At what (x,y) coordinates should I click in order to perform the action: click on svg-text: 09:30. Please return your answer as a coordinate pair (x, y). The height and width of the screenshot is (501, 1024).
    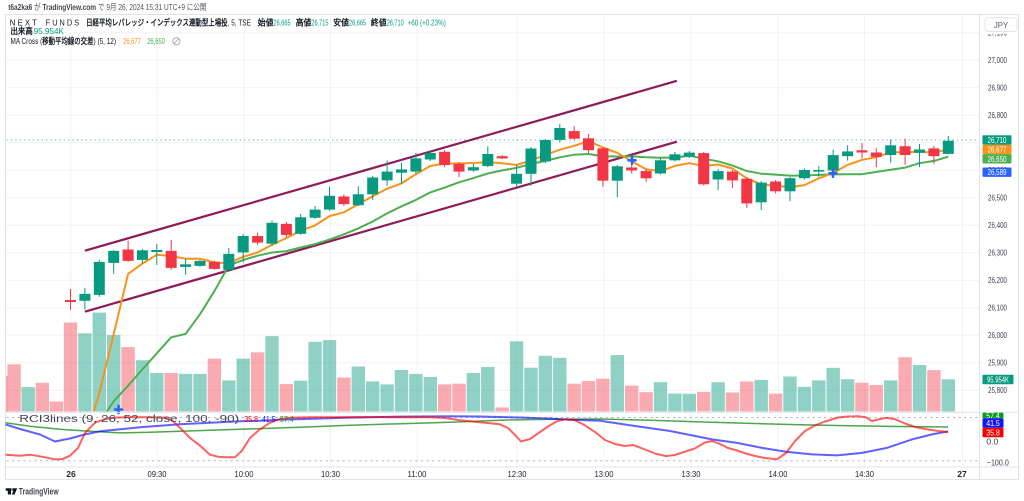
    Looking at the image, I should click on (157, 474).